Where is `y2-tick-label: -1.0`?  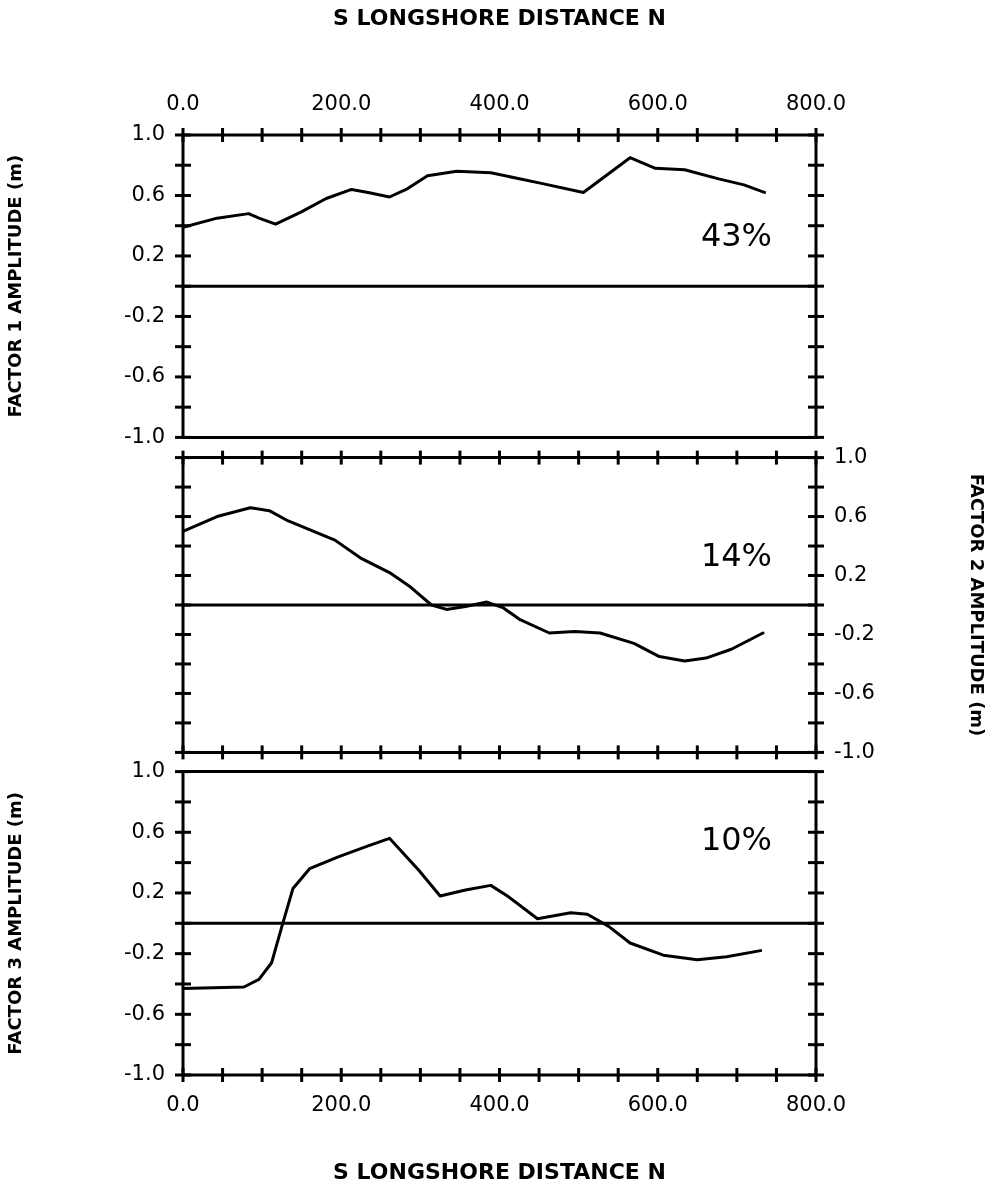 y2-tick-label: -1.0 is located at coordinates (854, 750).